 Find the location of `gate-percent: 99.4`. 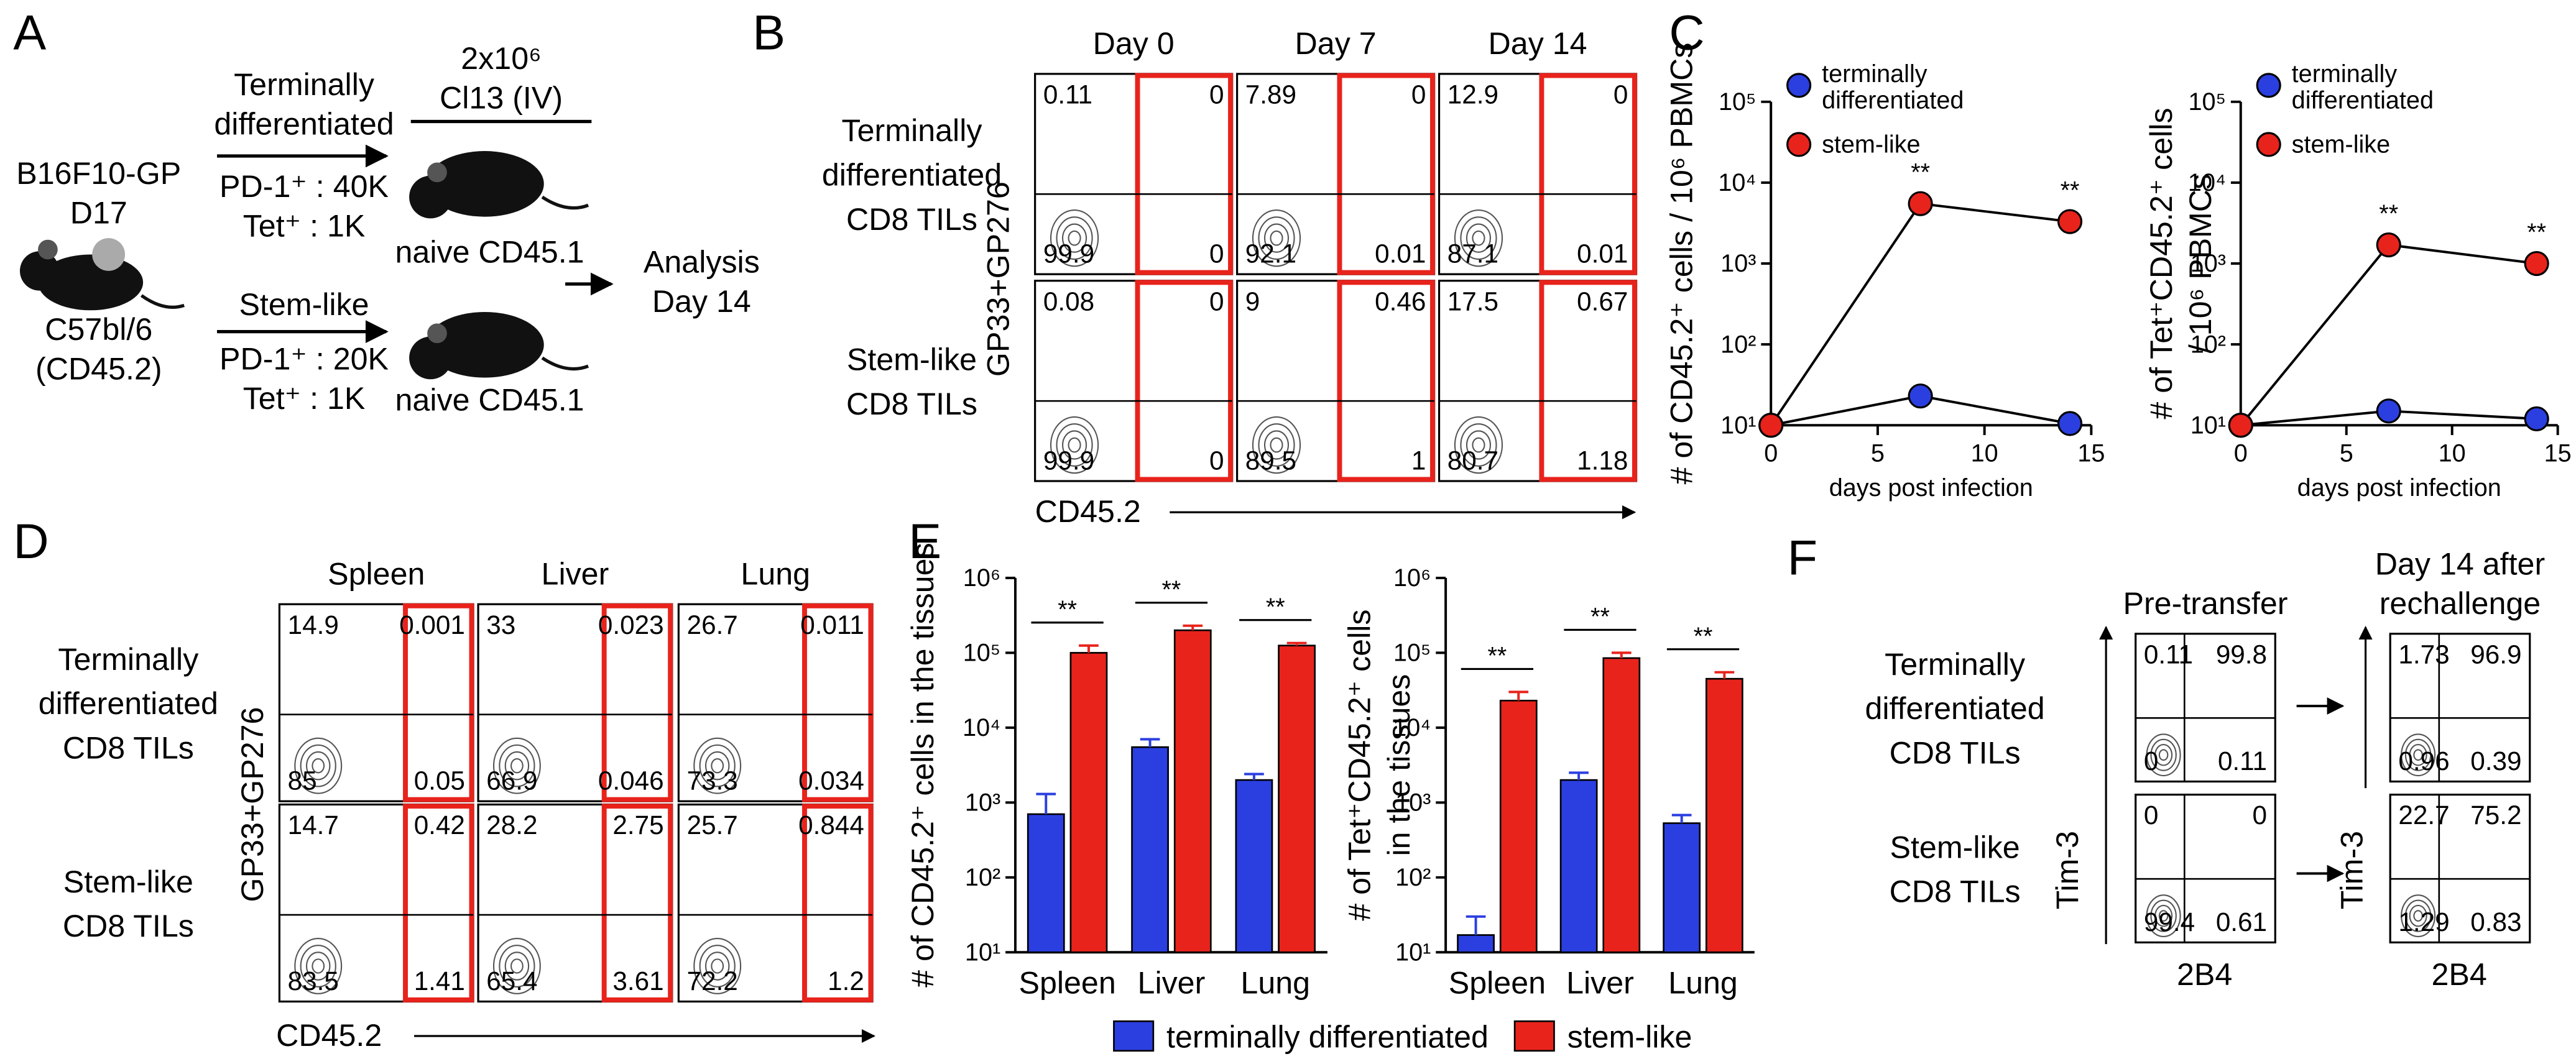

gate-percent: 99.4 is located at coordinates (2169, 922).